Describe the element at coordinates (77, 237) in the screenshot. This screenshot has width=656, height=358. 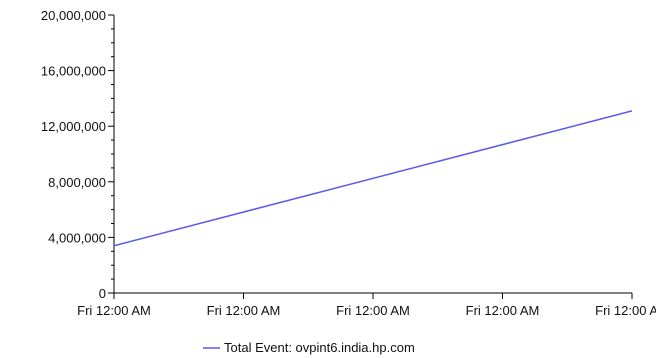
I see `y-tick-label: 4,000,000` at that location.